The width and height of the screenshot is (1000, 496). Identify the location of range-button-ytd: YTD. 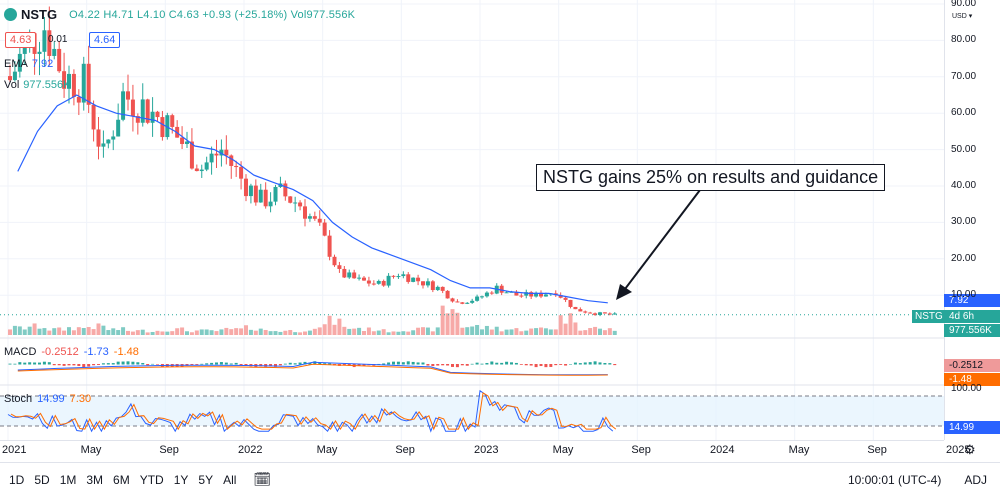
(151, 479).